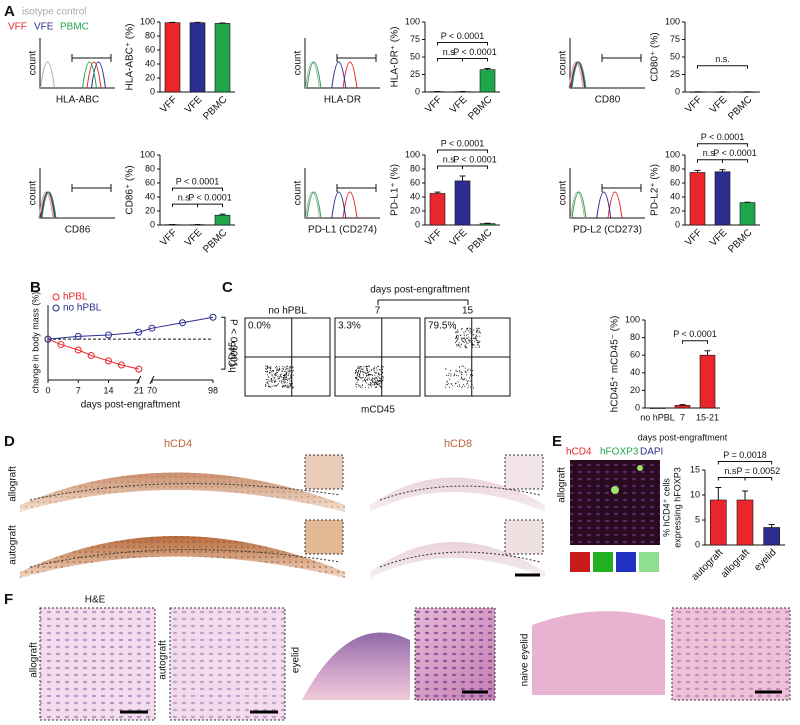  What do you see at coordinates (695, 469) in the screenshot?
I see `y-tick-label: 15` at bounding box center [695, 469].